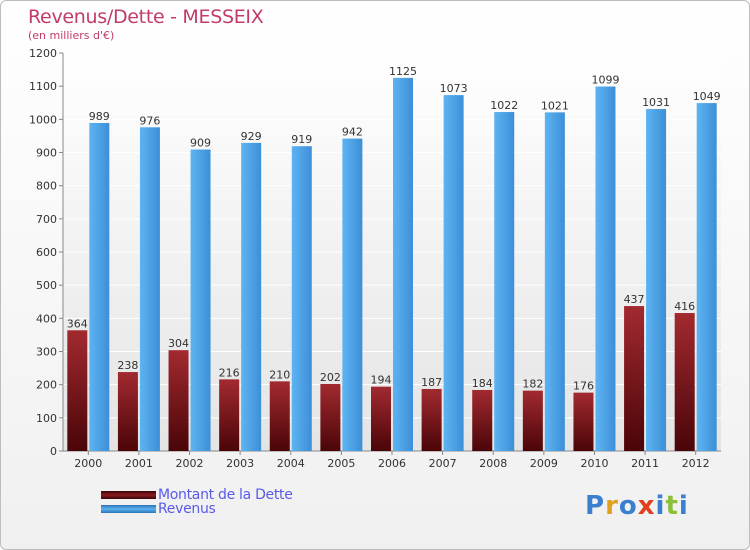  What do you see at coordinates (634, 299) in the screenshot?
I see `data-label-dette: 437` at bounding box center [634, 299].